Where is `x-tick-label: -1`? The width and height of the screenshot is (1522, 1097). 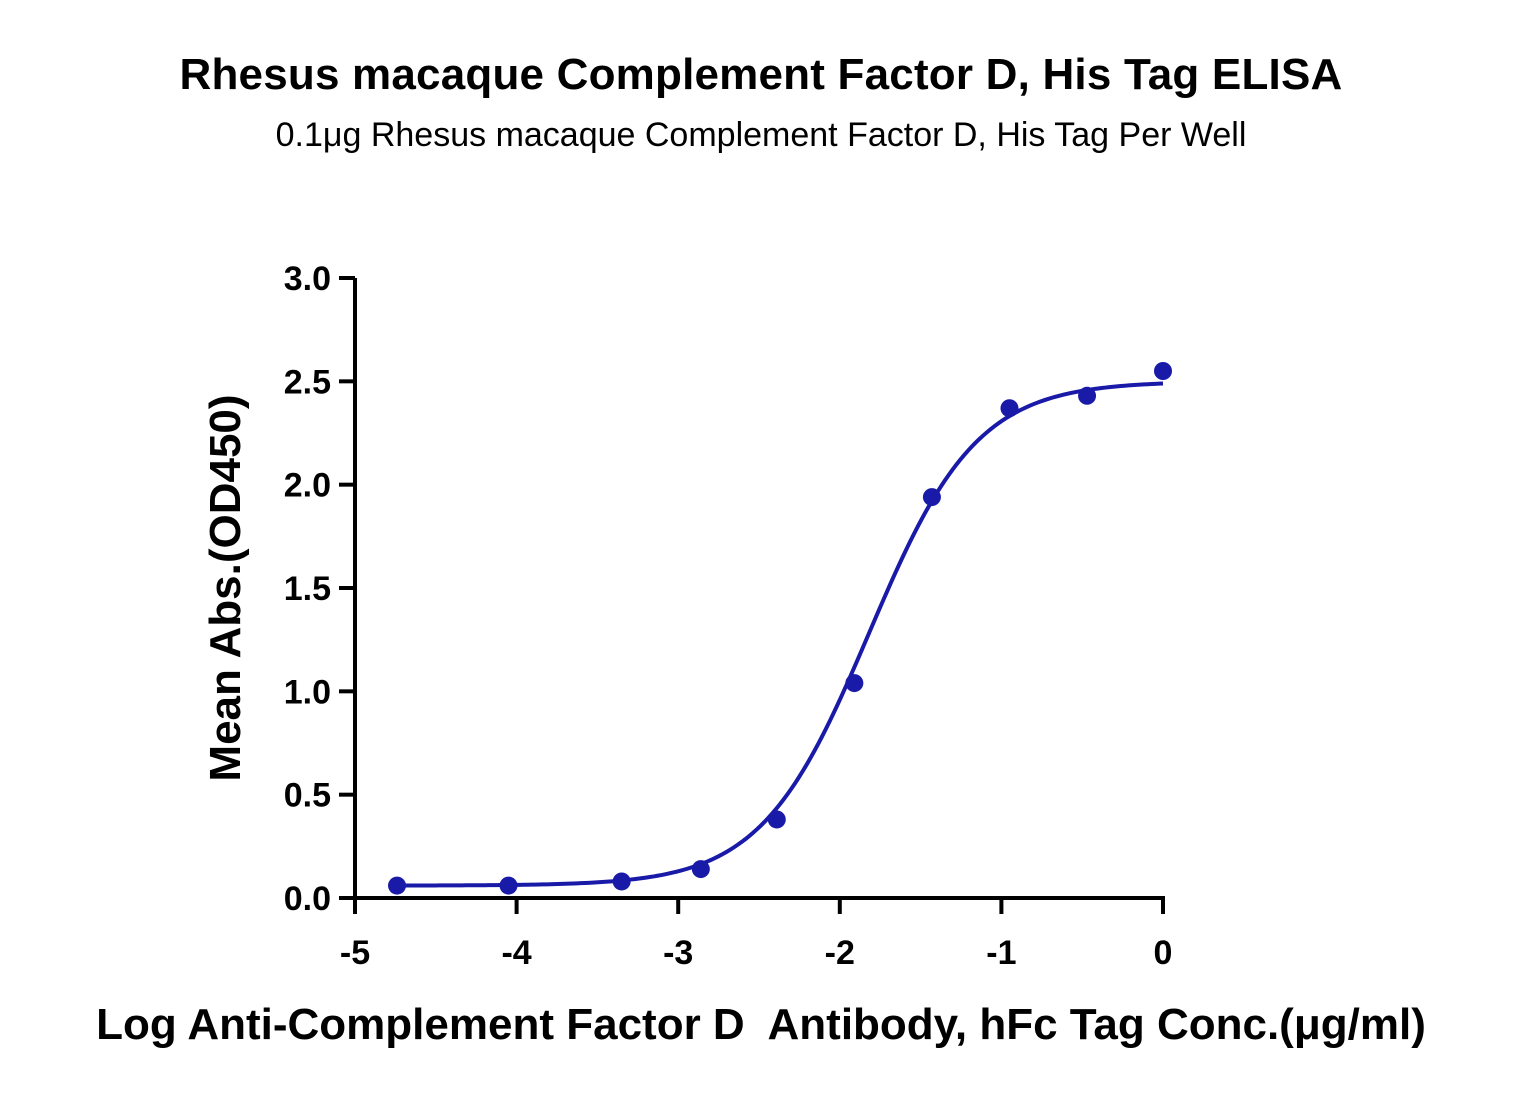 x-tick-label: -1 is located at coordinates (1001, 953).